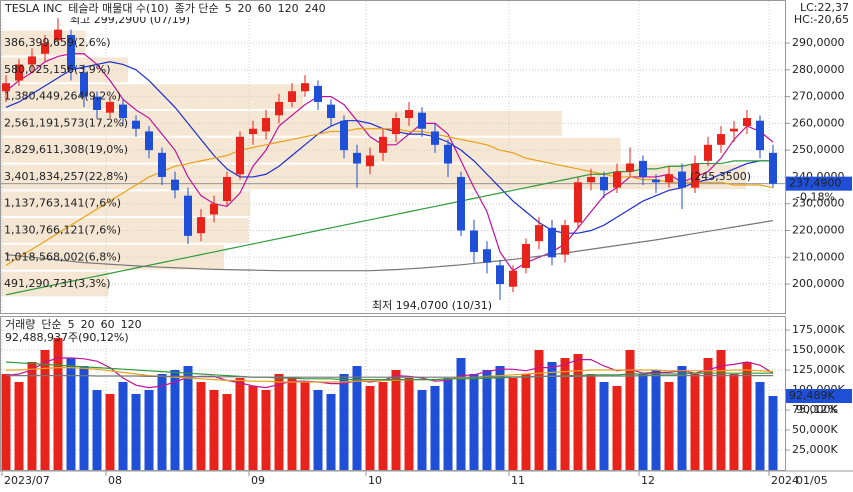 The image size is (853, 492). Describe the element at coordinates (71, 324) in the screenshot. I see `legend-entry: 5` at that location.